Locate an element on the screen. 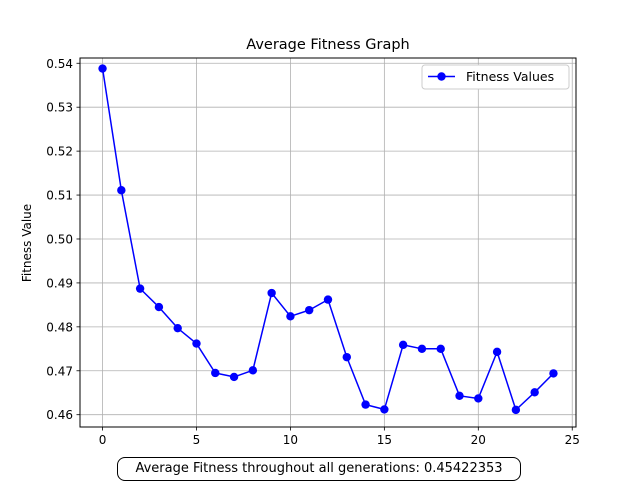  y-tick-label: 0.54 is located at coordinates (59, 64).